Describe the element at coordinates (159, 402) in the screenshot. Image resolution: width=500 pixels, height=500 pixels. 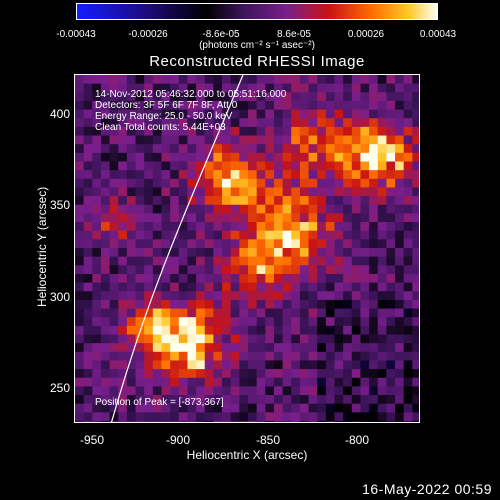
I see `peak-position: Position of Peak = [-873,367]` at that location.